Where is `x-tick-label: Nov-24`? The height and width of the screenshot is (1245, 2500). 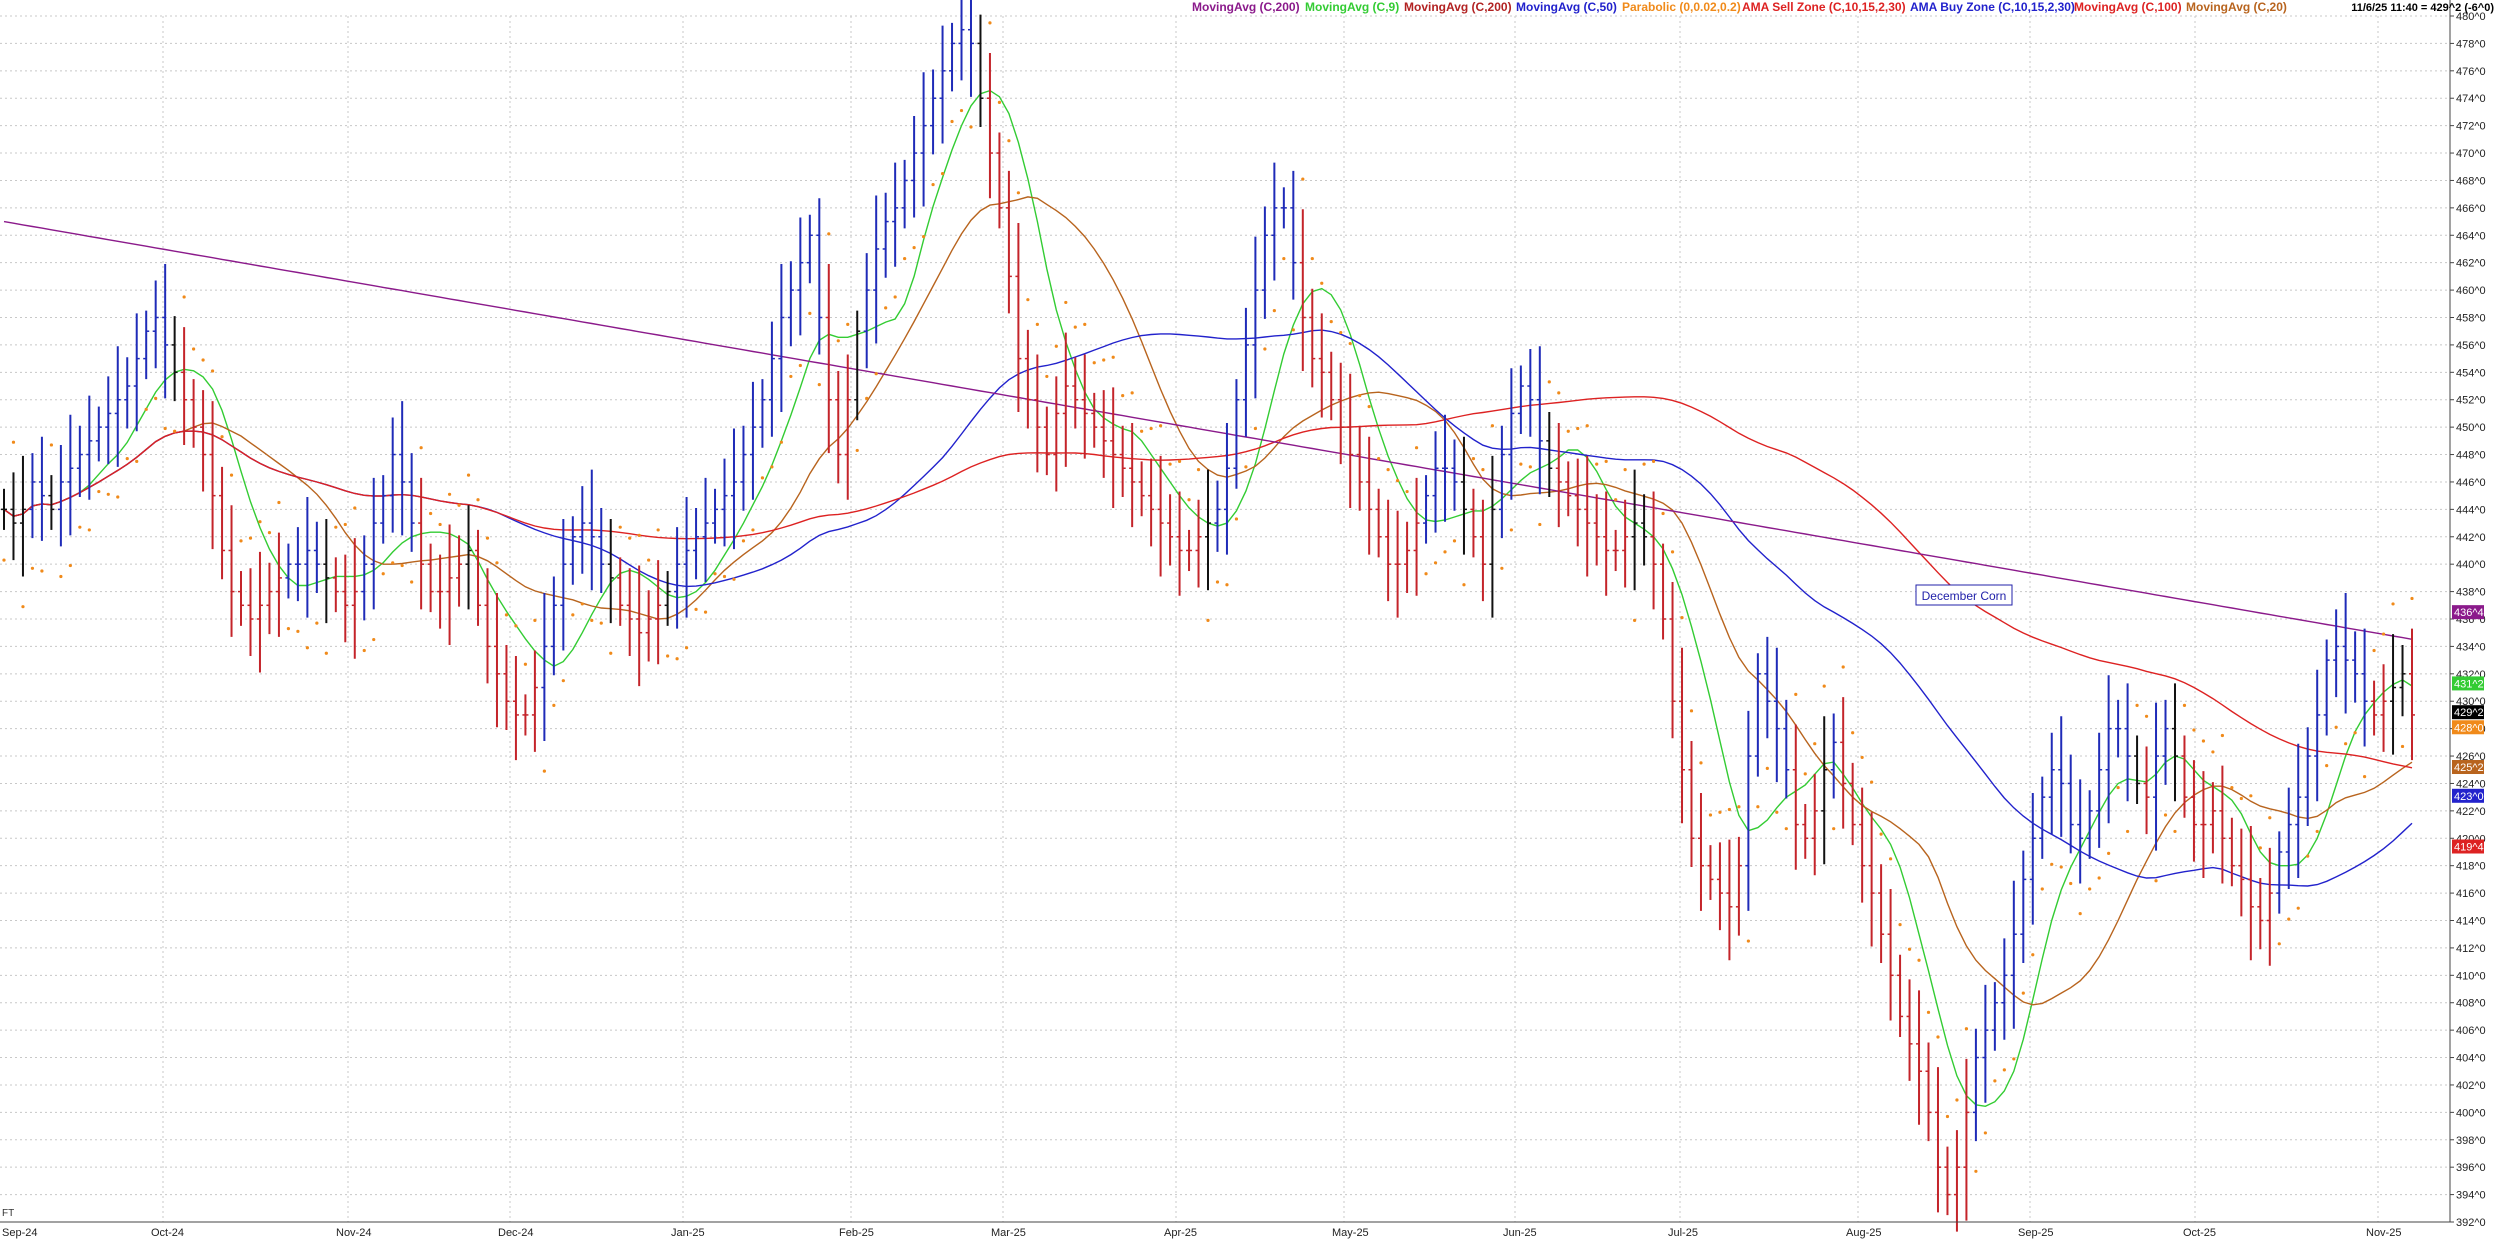
x-tick-label: Nov-24 is located at coordinates (353, 1233).